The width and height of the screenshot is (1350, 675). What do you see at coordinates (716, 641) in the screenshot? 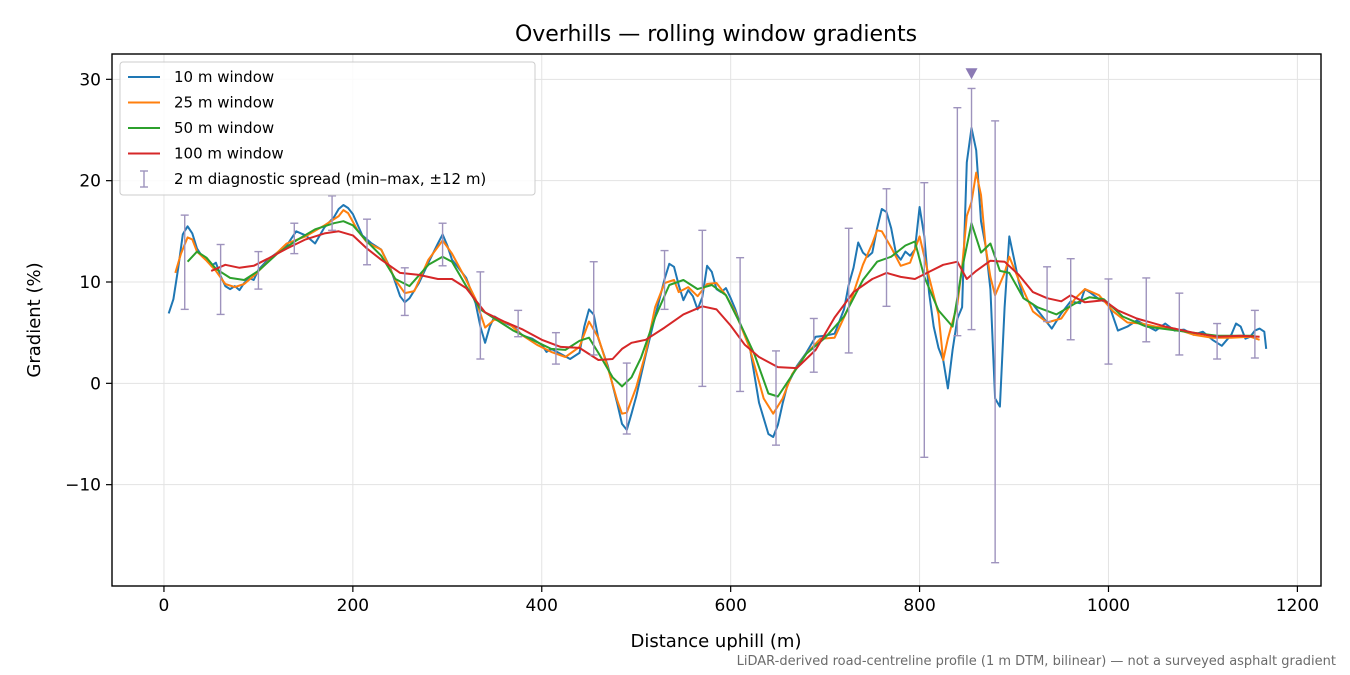
I see `x-axis-label: Distance uphill (m)` at bounding box center [716, 641].